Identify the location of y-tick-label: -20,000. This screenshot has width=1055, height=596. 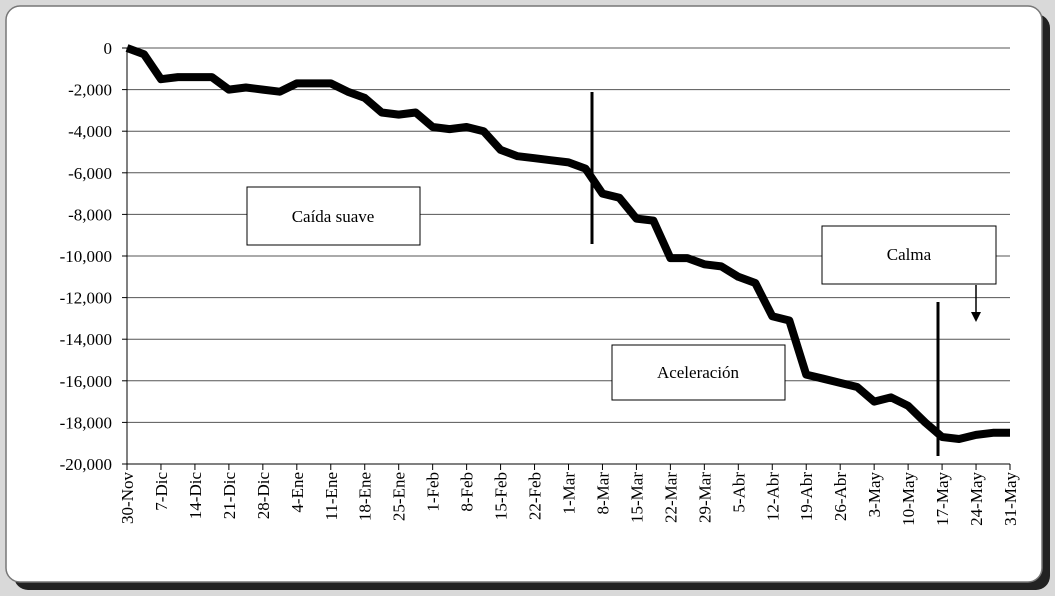
(86, 464).